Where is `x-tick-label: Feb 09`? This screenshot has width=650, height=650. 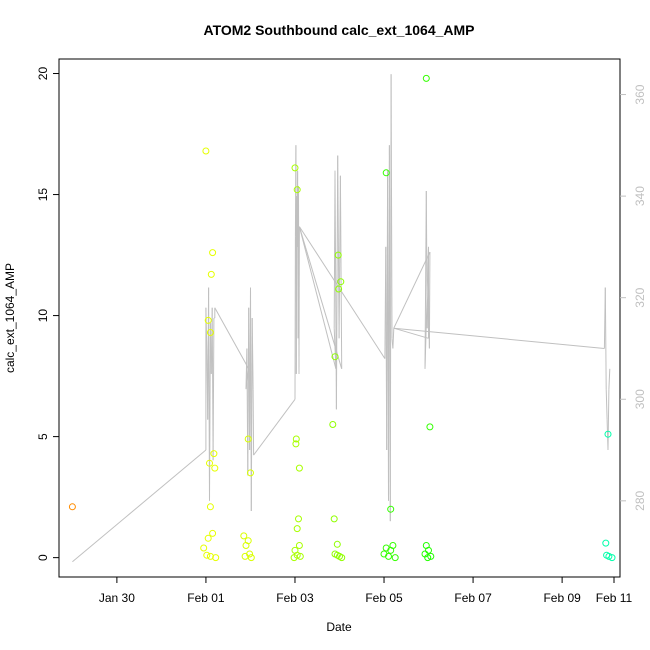
x-tick-label: Feb 09 is located at coordinates (562, 598).